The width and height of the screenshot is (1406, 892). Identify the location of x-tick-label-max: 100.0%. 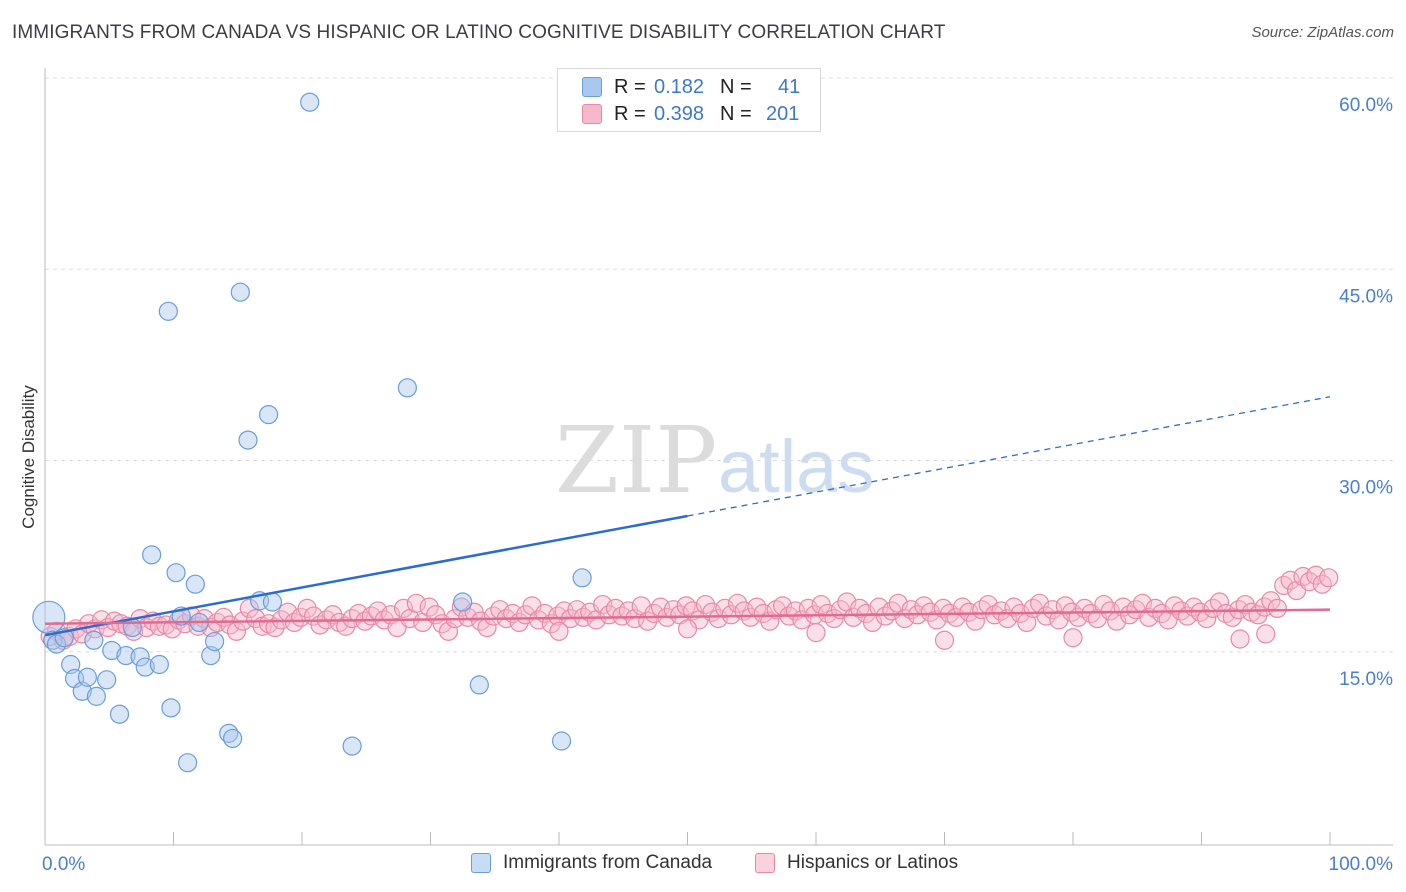
(1361, 864).